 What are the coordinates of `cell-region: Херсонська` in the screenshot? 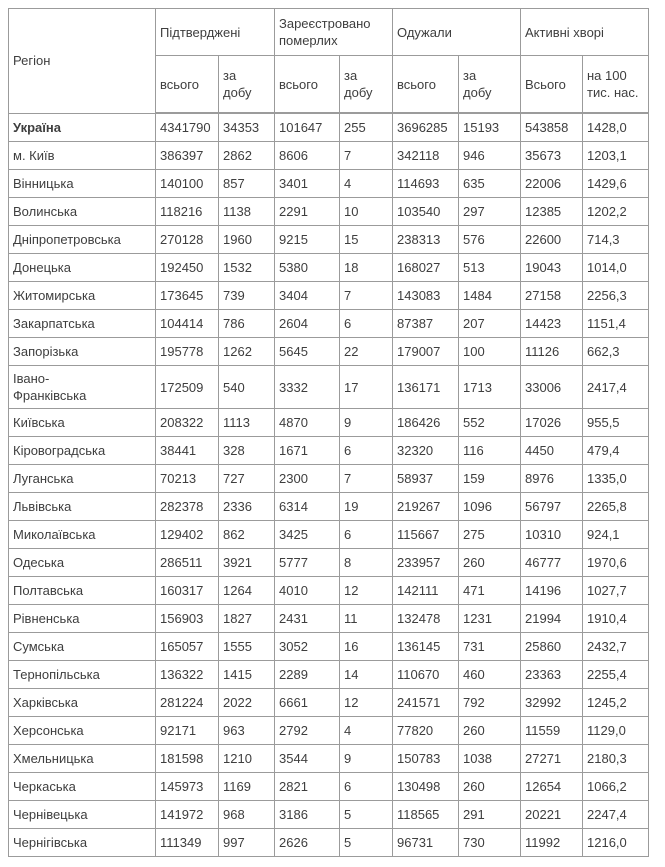 It's located at (82, 730).